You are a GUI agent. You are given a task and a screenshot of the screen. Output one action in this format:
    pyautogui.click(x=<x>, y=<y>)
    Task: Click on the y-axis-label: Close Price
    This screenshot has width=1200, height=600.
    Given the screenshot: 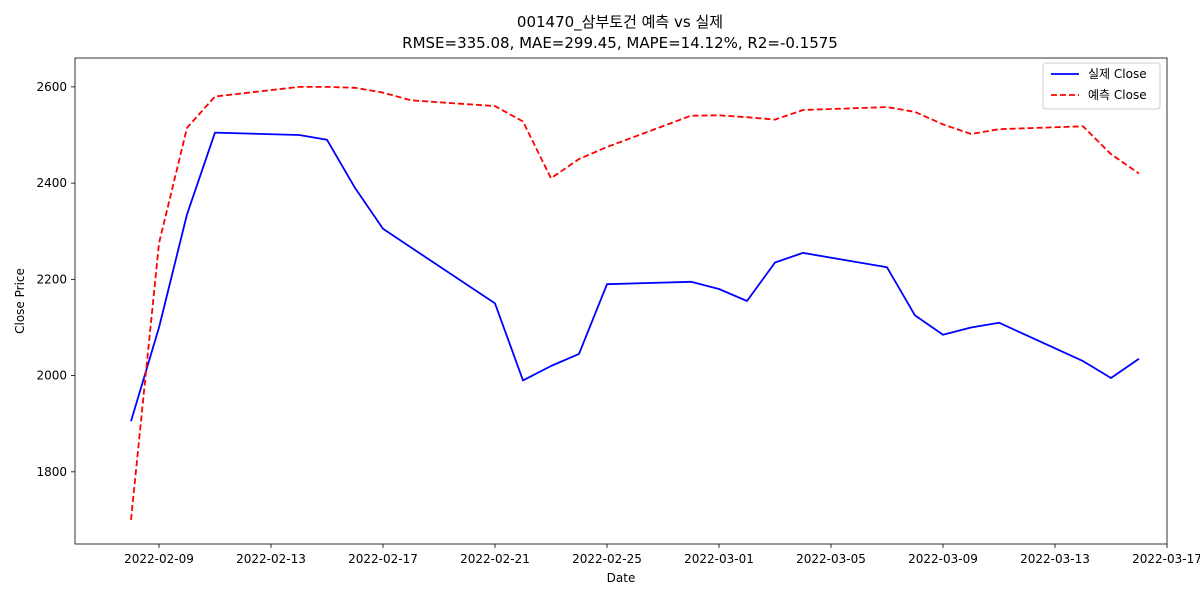 What is the action you would take?
    pyautogui.click(x=20, y=301)
    